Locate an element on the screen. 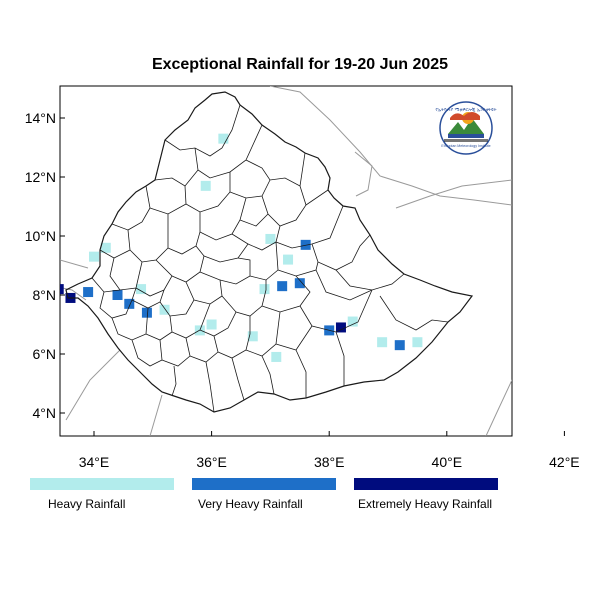  logo-text-bottom: Ethiopian Meteorology Institute is located at coordinates (465, 146).